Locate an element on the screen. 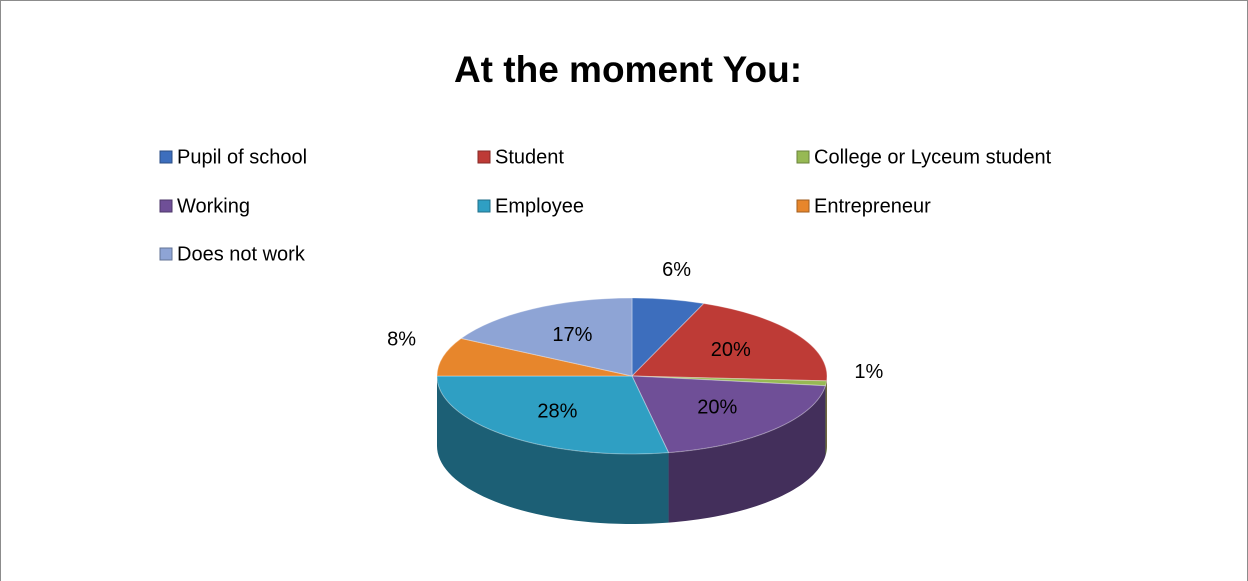 The height and width of the screenshot is (581, 1248). legend-label: Student is located at coordinates (529, 157).